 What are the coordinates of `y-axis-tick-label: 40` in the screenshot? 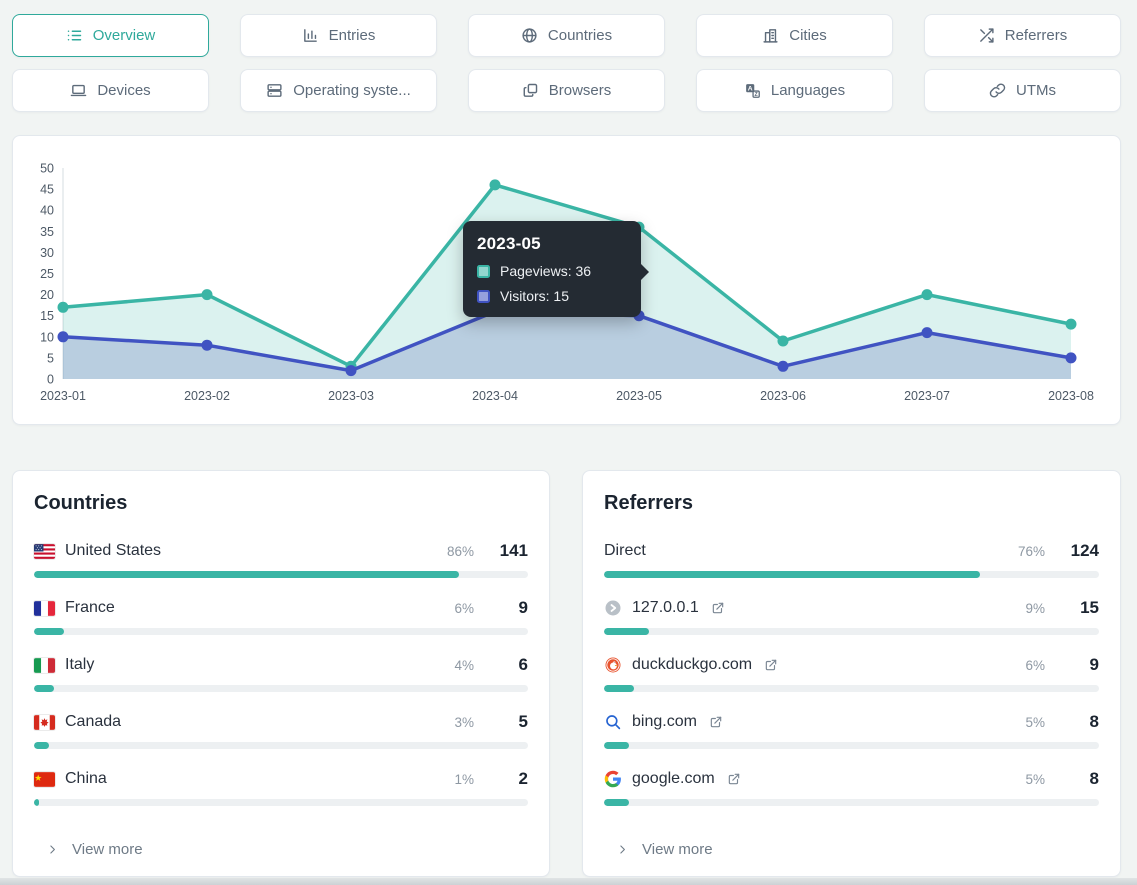 It's located at (47, 211).